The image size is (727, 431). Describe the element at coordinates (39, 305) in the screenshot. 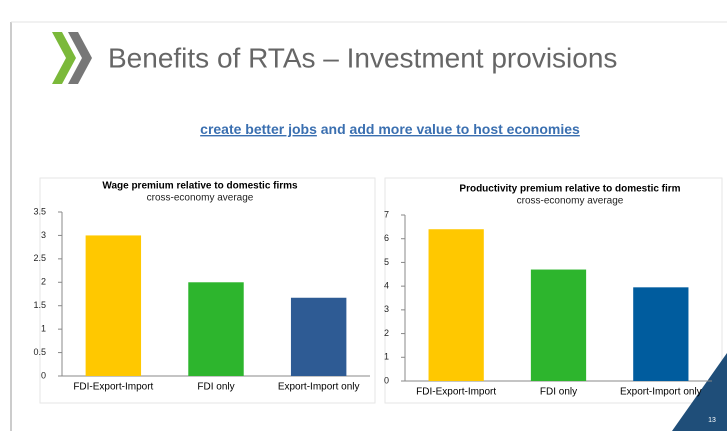

I see `y-tick-label: 1.5` at that location.